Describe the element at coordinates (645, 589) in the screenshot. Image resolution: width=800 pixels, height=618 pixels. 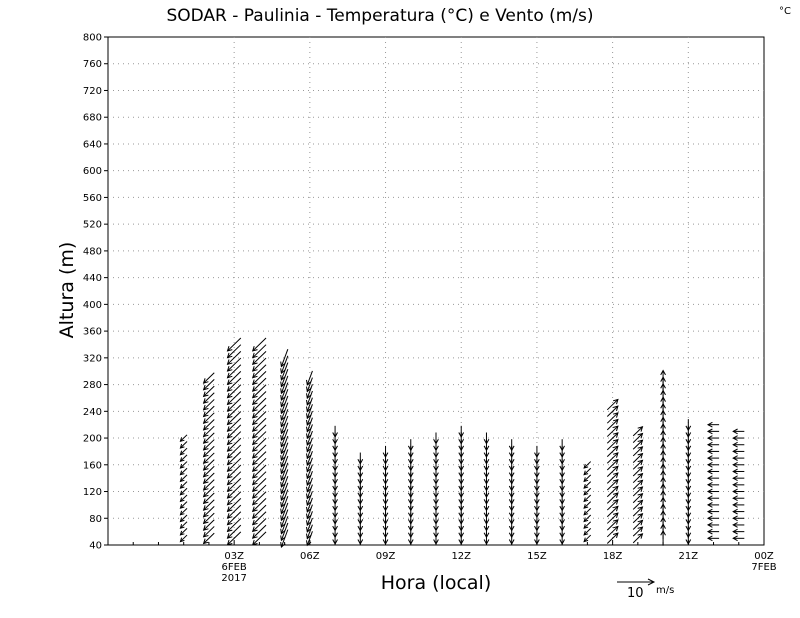
I see `reference-vector: 10 m/s` at that location.